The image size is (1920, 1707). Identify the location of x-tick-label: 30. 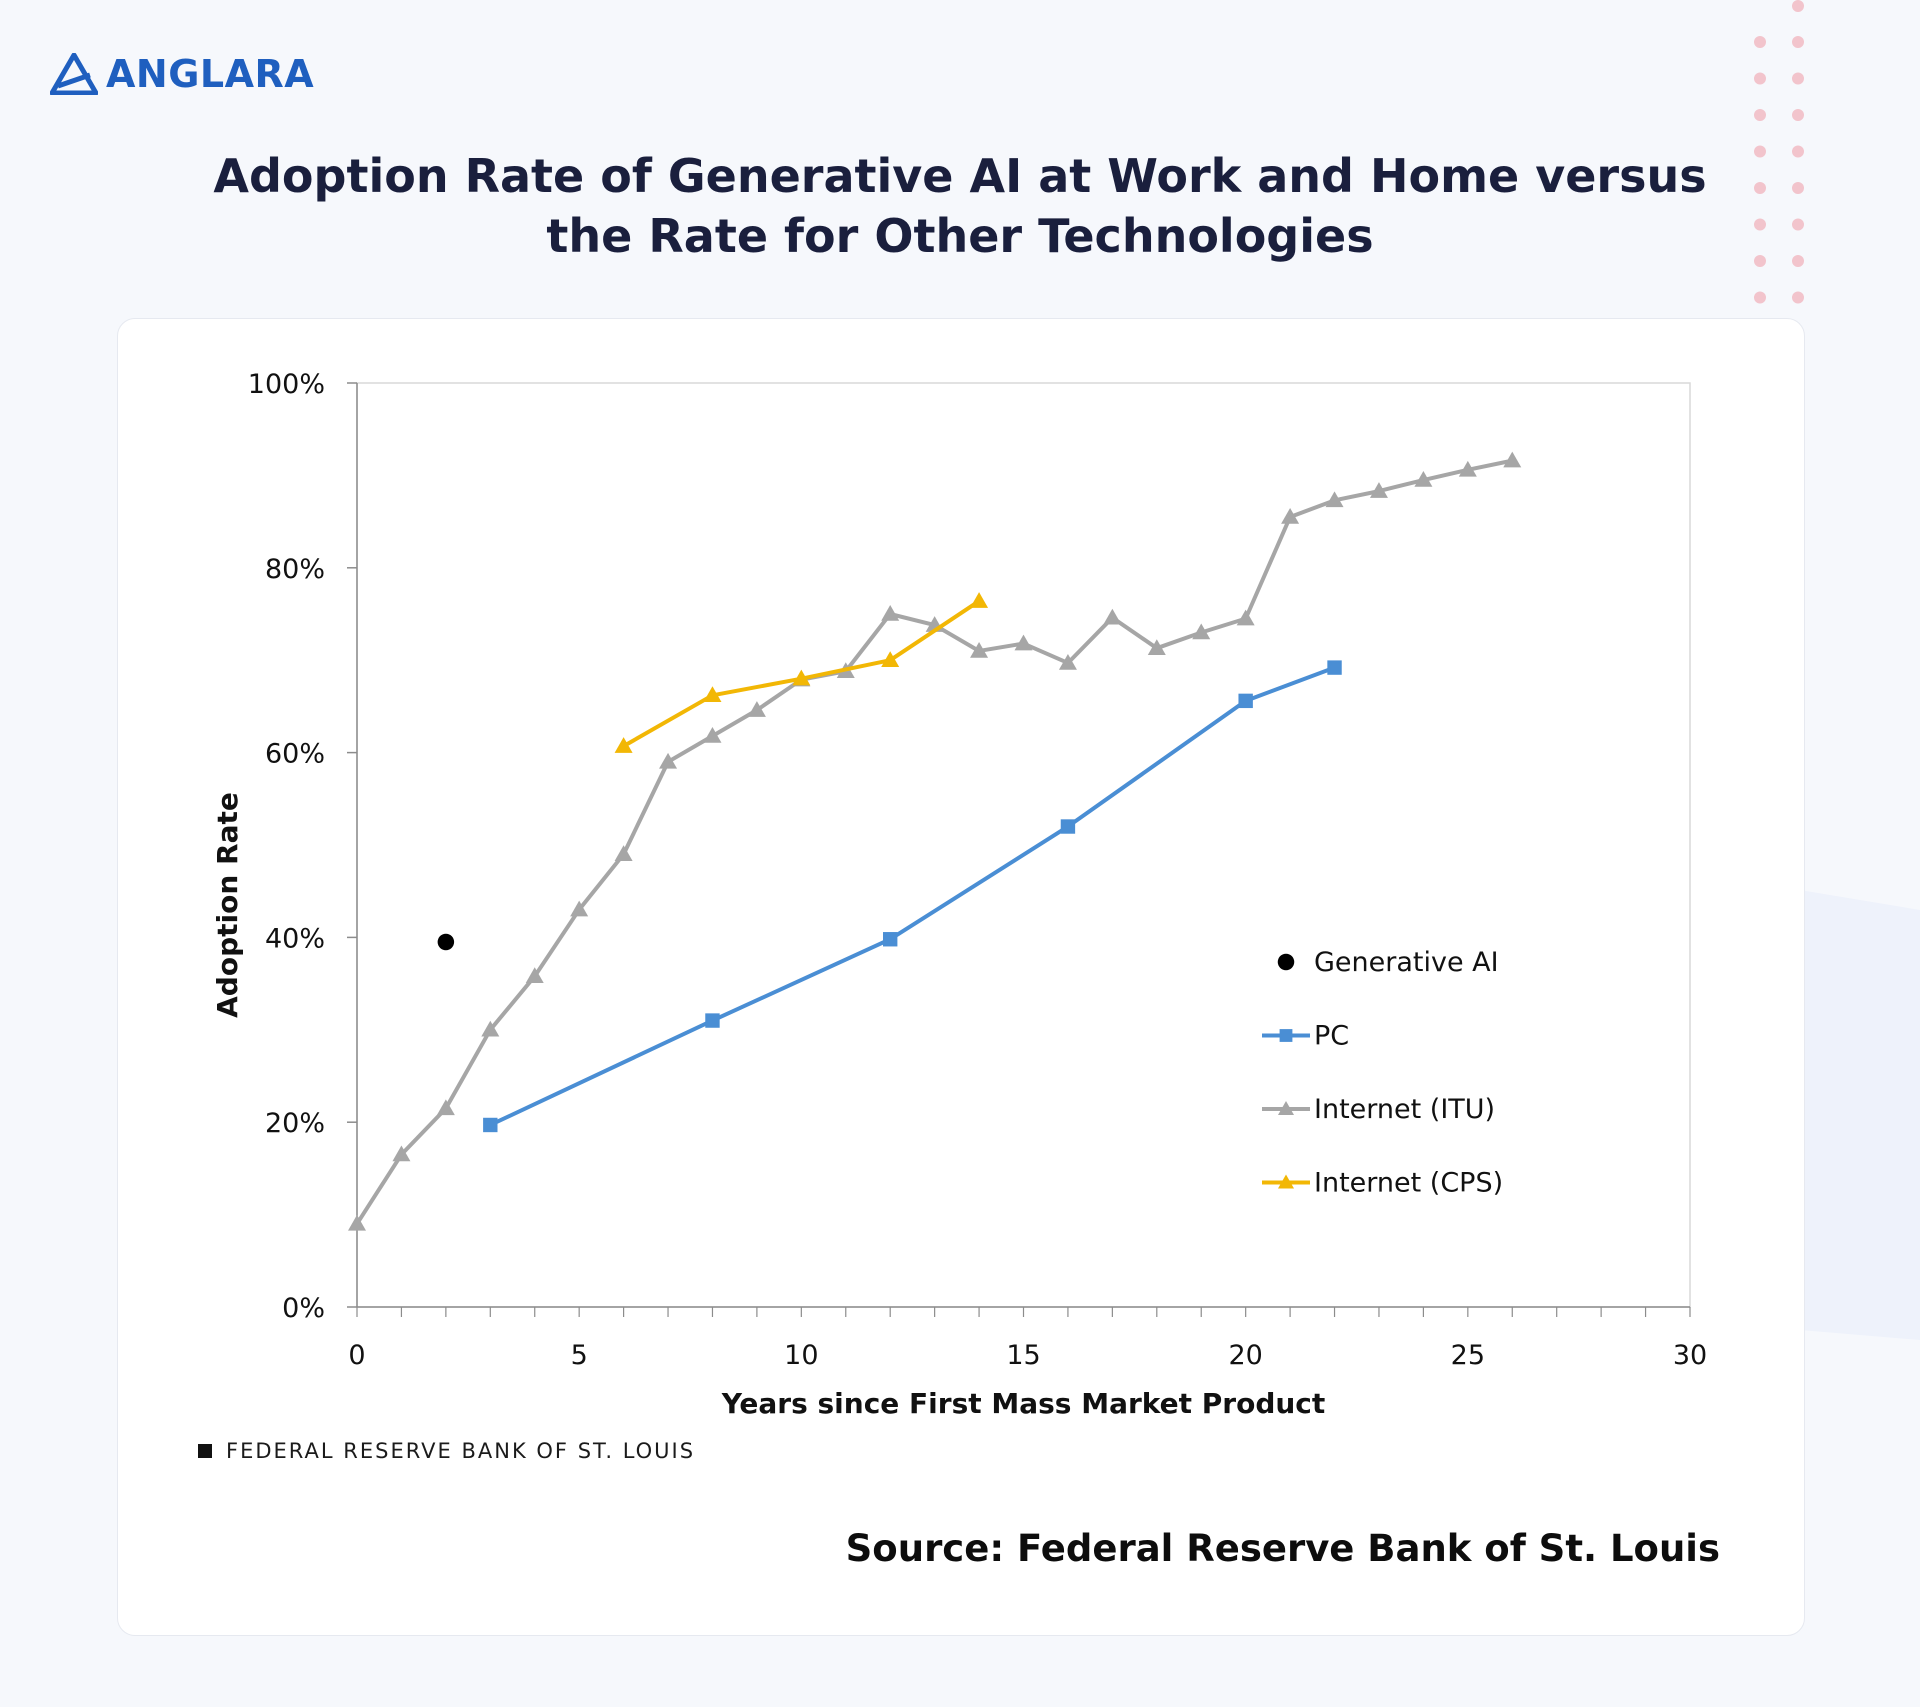
(1690, 1355).